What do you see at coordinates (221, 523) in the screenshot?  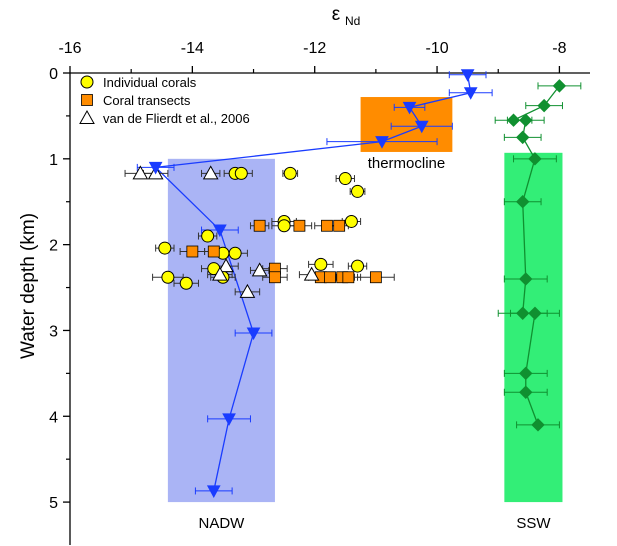 I see `region-label-nadw: NADW` at bounding box center [221, 523].